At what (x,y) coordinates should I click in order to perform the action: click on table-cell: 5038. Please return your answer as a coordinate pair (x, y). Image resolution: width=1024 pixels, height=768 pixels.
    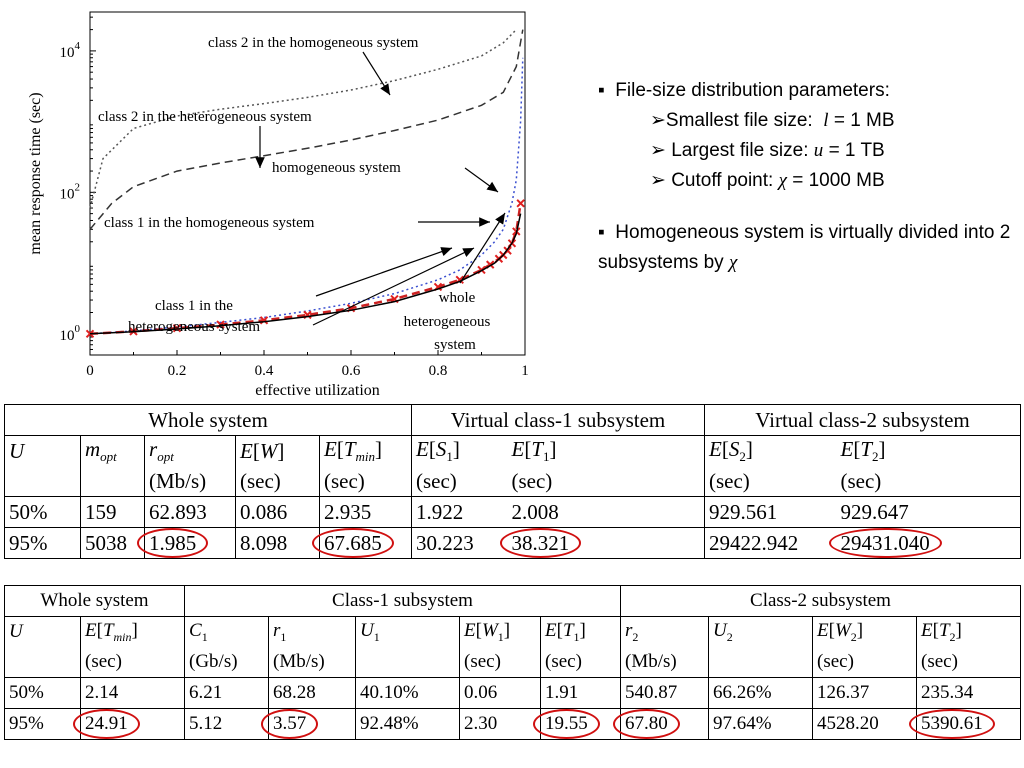
    Looking at the image, I should click on (112, 543).